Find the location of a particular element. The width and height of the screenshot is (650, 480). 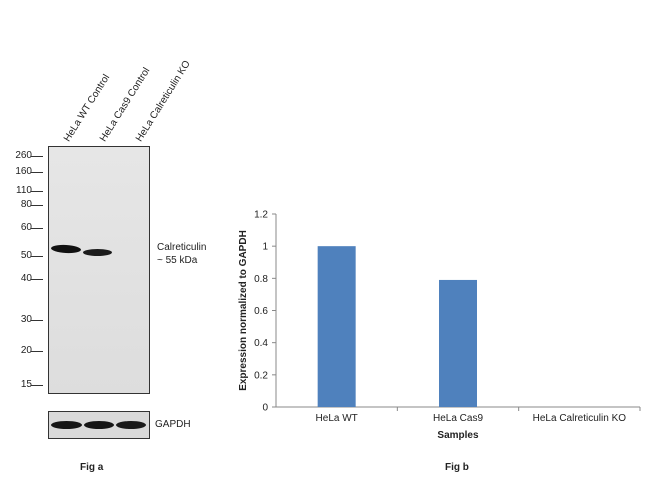

marker-40: 40 is located at coordinates (26, 278).